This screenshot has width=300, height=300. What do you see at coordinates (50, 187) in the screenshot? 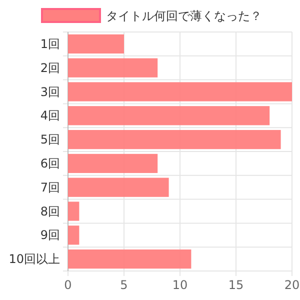
I see `y-tick-label: 7回` at bounding box center [50, 187].